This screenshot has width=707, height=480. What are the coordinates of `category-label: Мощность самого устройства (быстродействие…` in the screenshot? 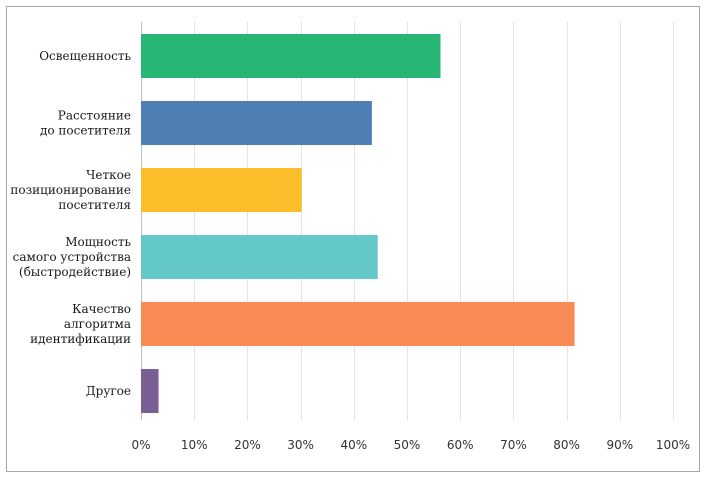 It's located at (72, 257).